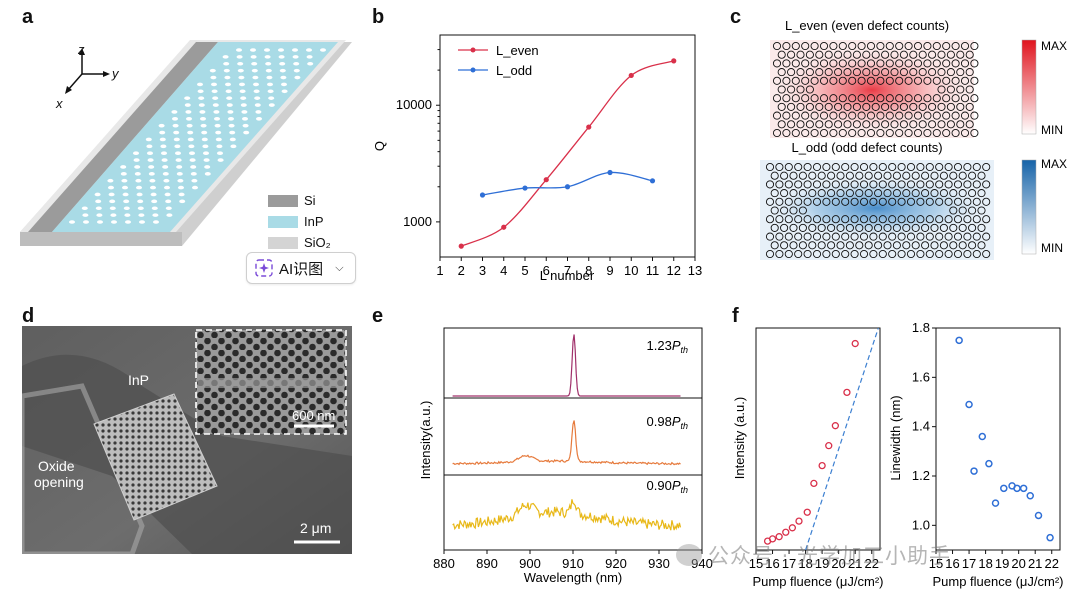  What do you see at coordinates (155, 457) in the screenshot?
I see `photonic-crystal-slab` at bounding box center [155, 457].